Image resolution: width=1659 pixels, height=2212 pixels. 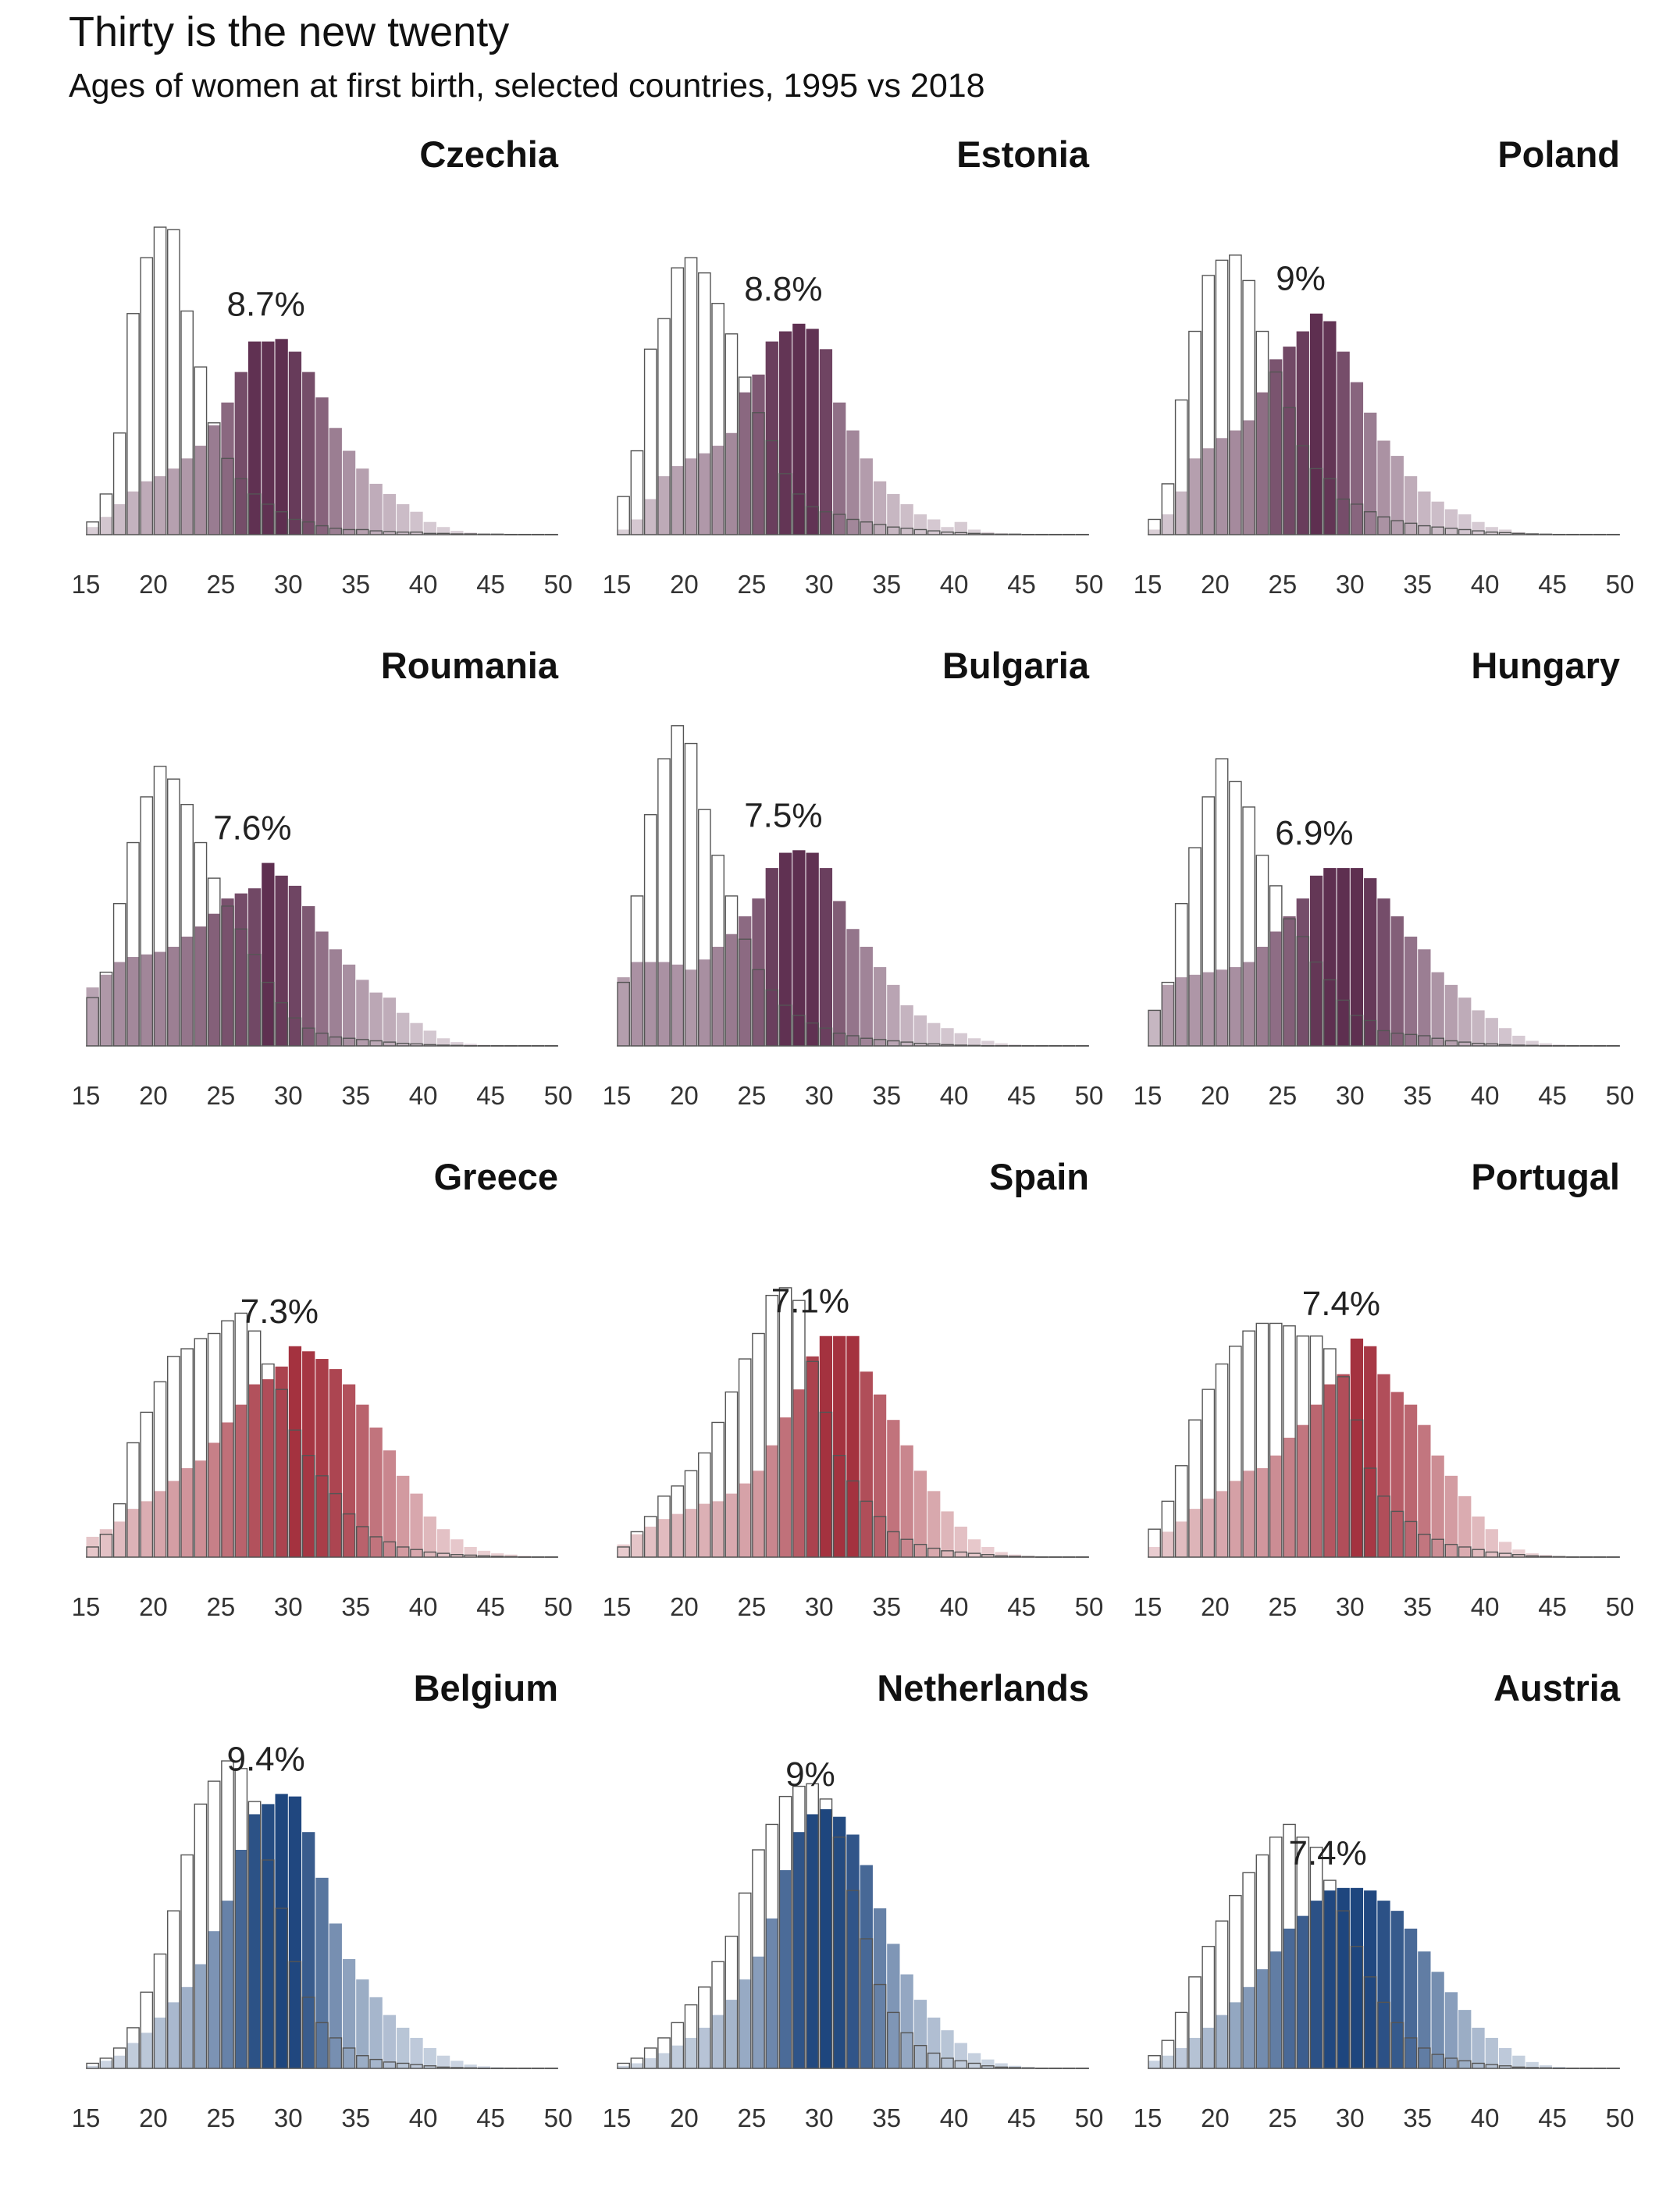 I want to click on panel-roumania: Roumania 7.6% 15 20 25 30 35 40 45 50, so click(x=323, y=900).